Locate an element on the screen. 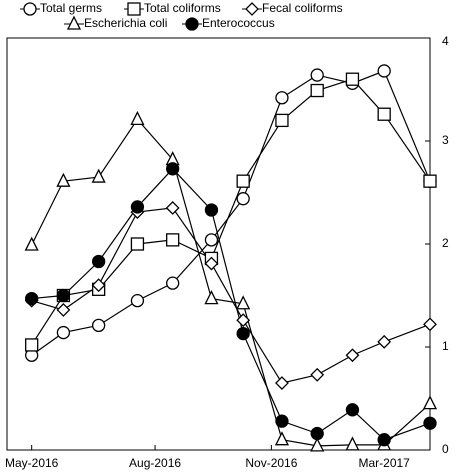 This screenshot has width=474, height=474. x-tick-label: Nov-2016 is located at coordinates (271, 463).